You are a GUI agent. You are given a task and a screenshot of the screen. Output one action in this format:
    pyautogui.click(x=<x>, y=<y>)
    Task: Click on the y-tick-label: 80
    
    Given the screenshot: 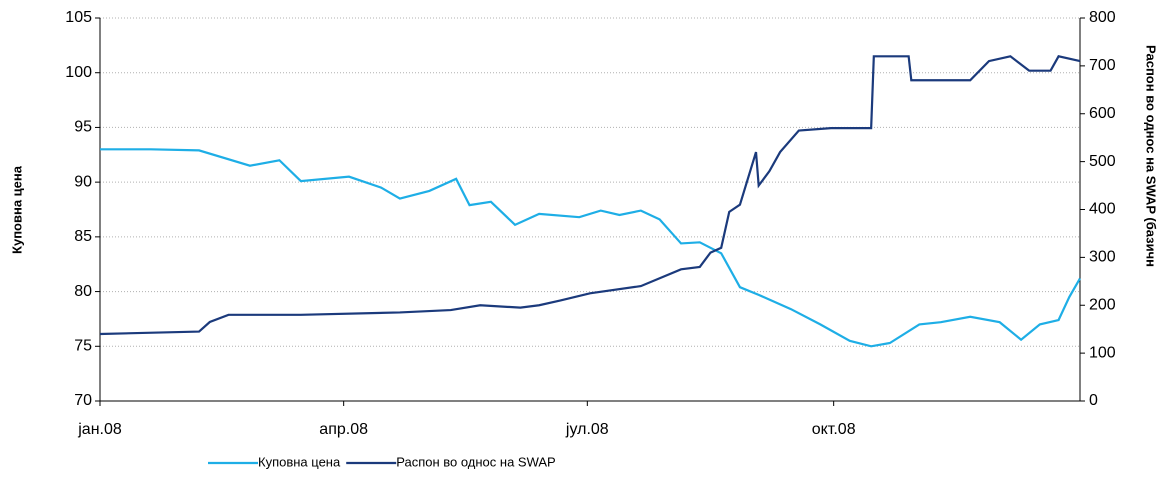 What is the action you would take?
    pyautogui.click(x=83, y=291)
    